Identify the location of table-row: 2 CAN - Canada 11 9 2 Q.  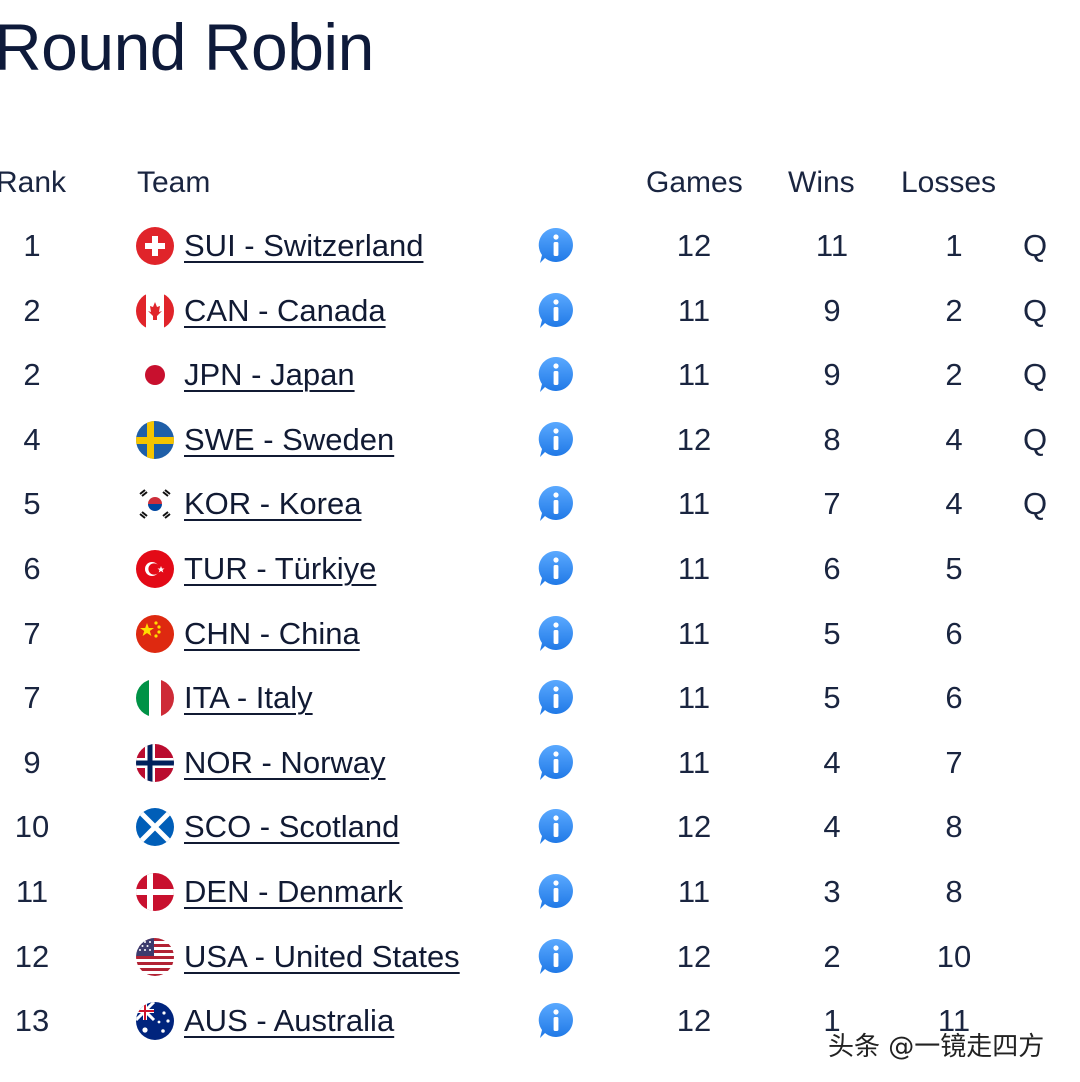
(540, 311).